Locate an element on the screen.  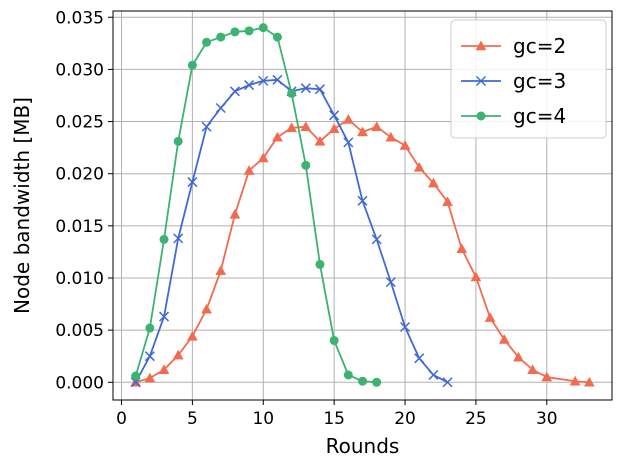
y-tick-label: 0.035 is located at coordinates (79, 18).